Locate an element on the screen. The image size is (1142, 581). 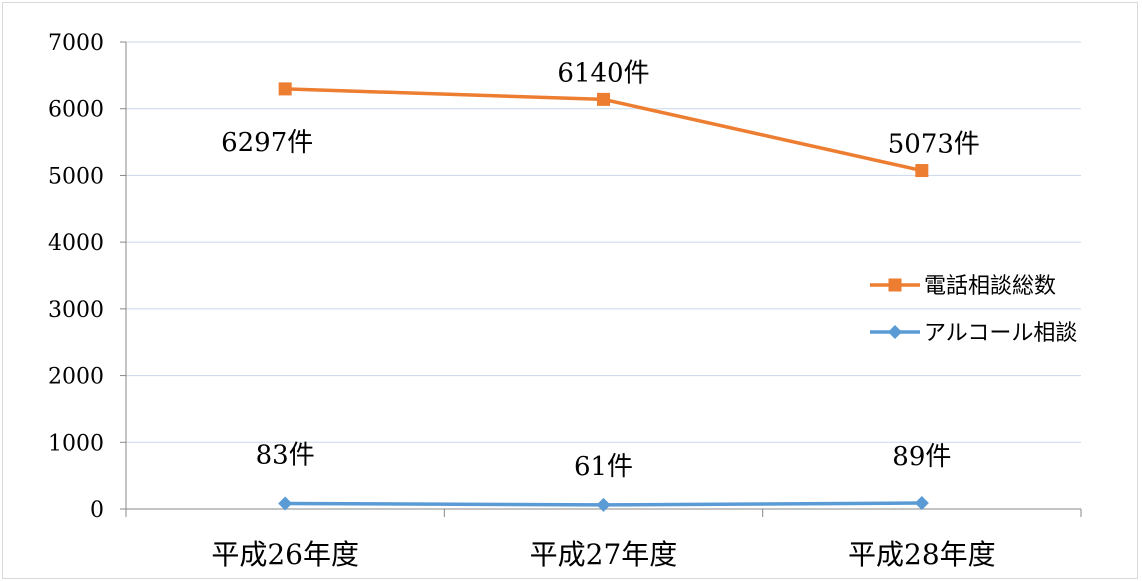
data-label: 6140件 is located at coordinates (603, 73).